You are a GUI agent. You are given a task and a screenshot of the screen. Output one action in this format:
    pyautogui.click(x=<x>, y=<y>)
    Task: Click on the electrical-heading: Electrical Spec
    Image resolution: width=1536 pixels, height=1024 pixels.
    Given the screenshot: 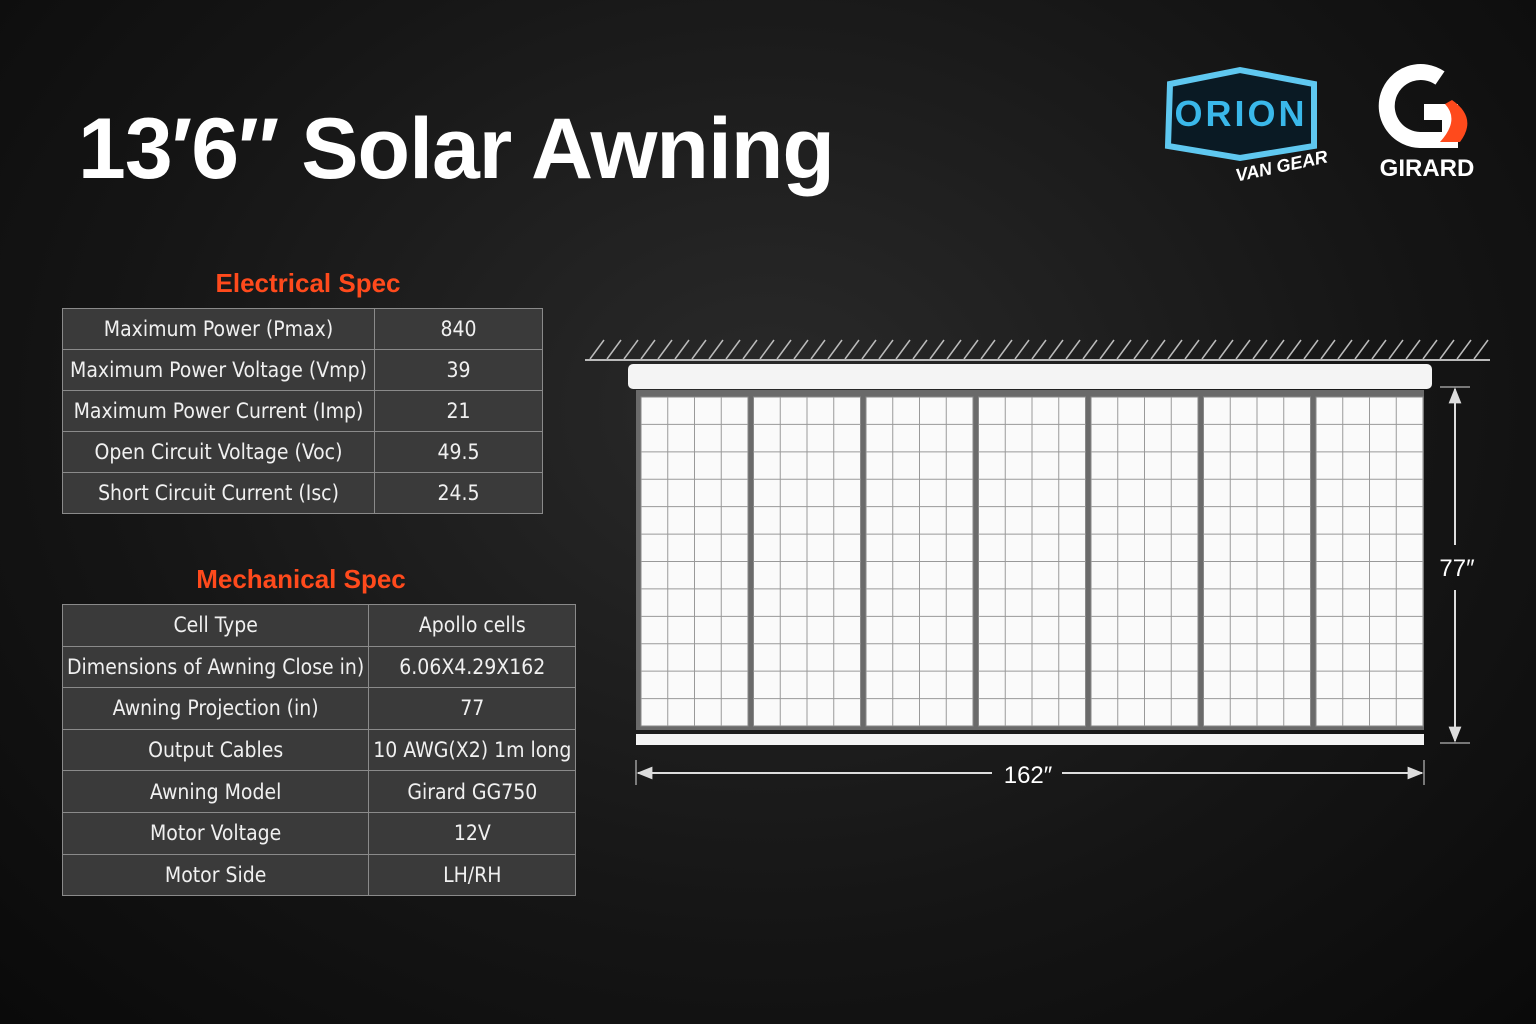 What is the action you would take?
    pyautogui.click(x=308, y=283)
    